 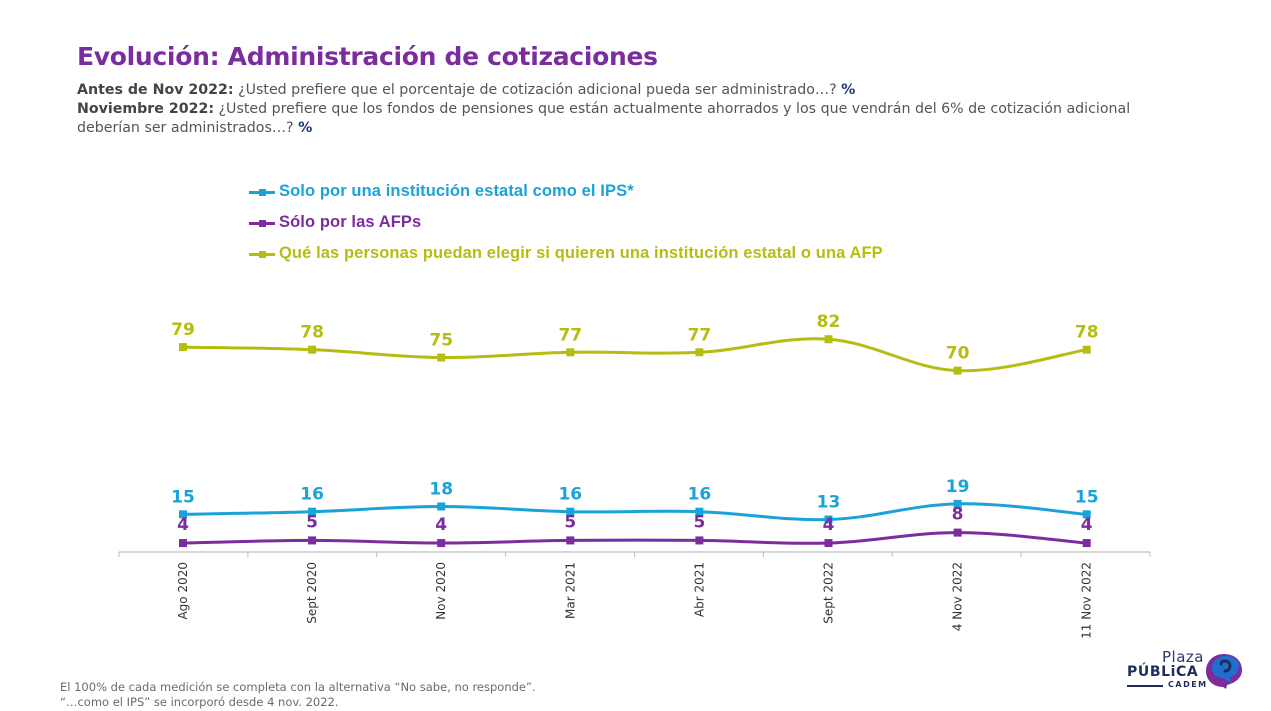 What do you see at coordinates (1224, 671) in the screenshot?
I see `speech-bubble-icon` at bounding box center [1224, 671].